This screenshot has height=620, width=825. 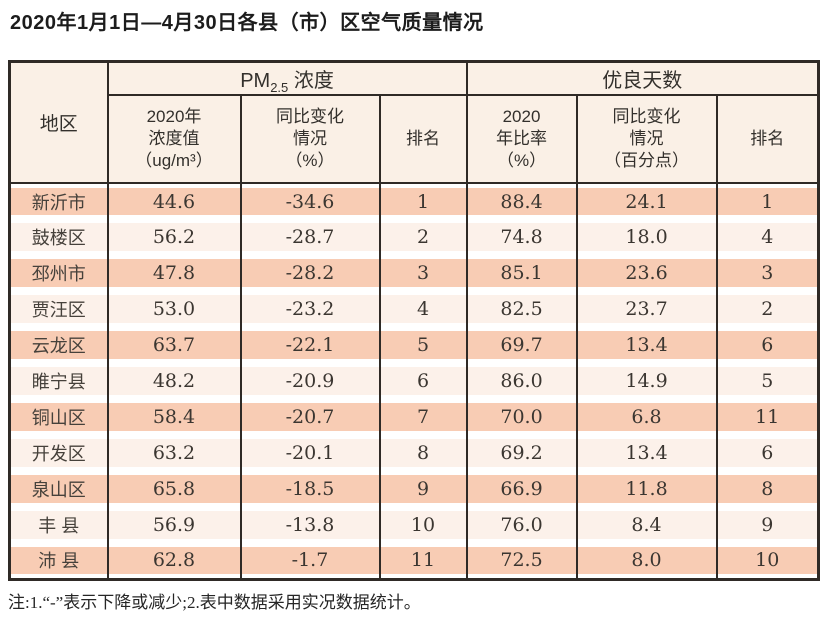 I want to click on table-row: 贾汪区 53.0 -23.2 4 82.5 23.7 2, so click(x=414, y=309).